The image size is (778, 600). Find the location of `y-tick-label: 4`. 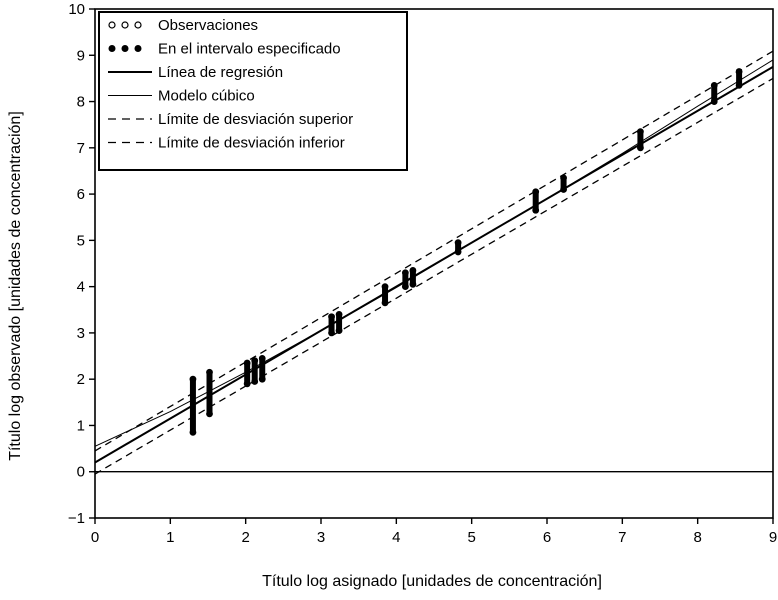

y-tick-label: 4 is located at coordinates (81, 287).